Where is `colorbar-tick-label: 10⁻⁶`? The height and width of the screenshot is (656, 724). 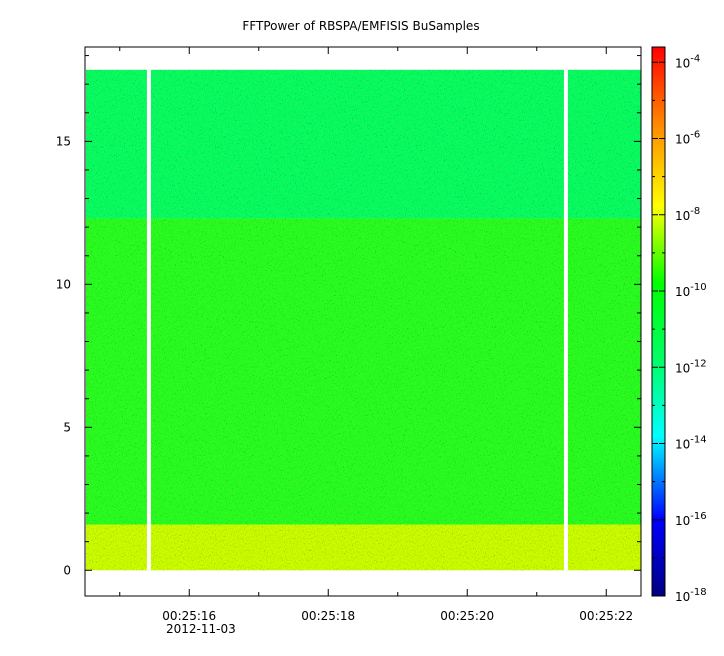
colorbar-tick-label: 10⁻⁶ is located at coordinates (687, 138).